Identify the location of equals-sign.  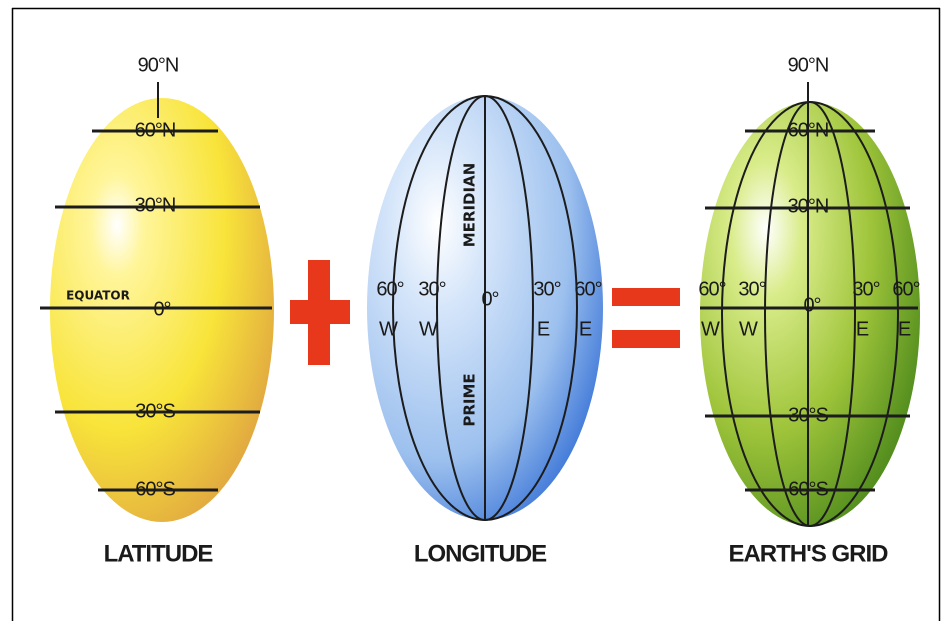
(646, 318).